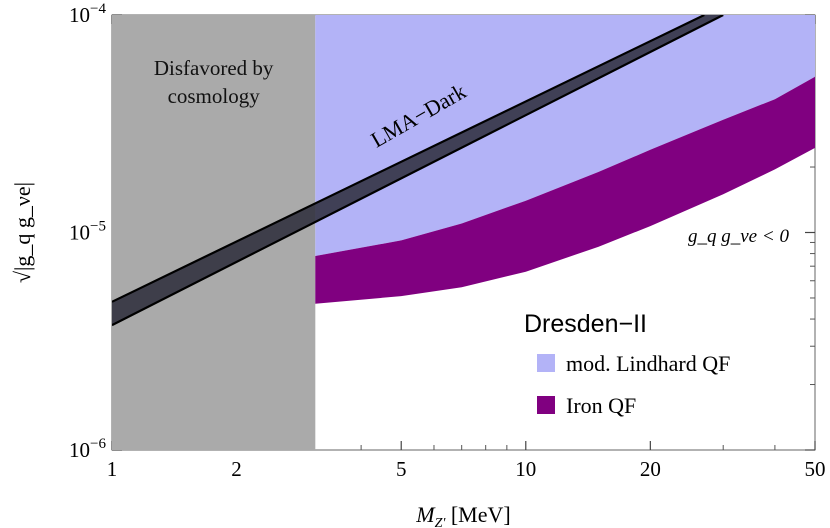  Describe the element at coordinates (815, 469) in the screenshot. I see `x-tick-label: 50` at that location.